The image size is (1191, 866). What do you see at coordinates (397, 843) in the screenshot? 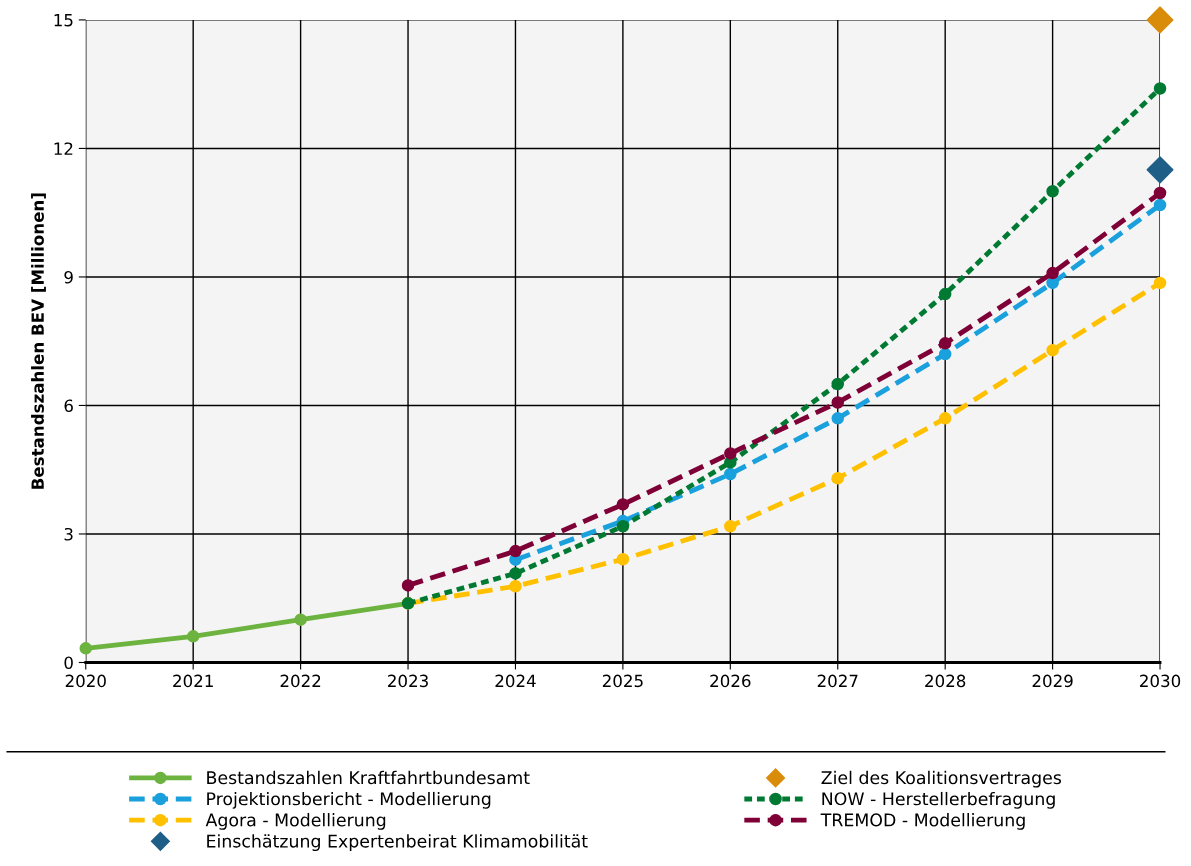
I see `legend-label: Einschätzung Expertenbeirat Klimamobilität` at bounding box center [397, 843].